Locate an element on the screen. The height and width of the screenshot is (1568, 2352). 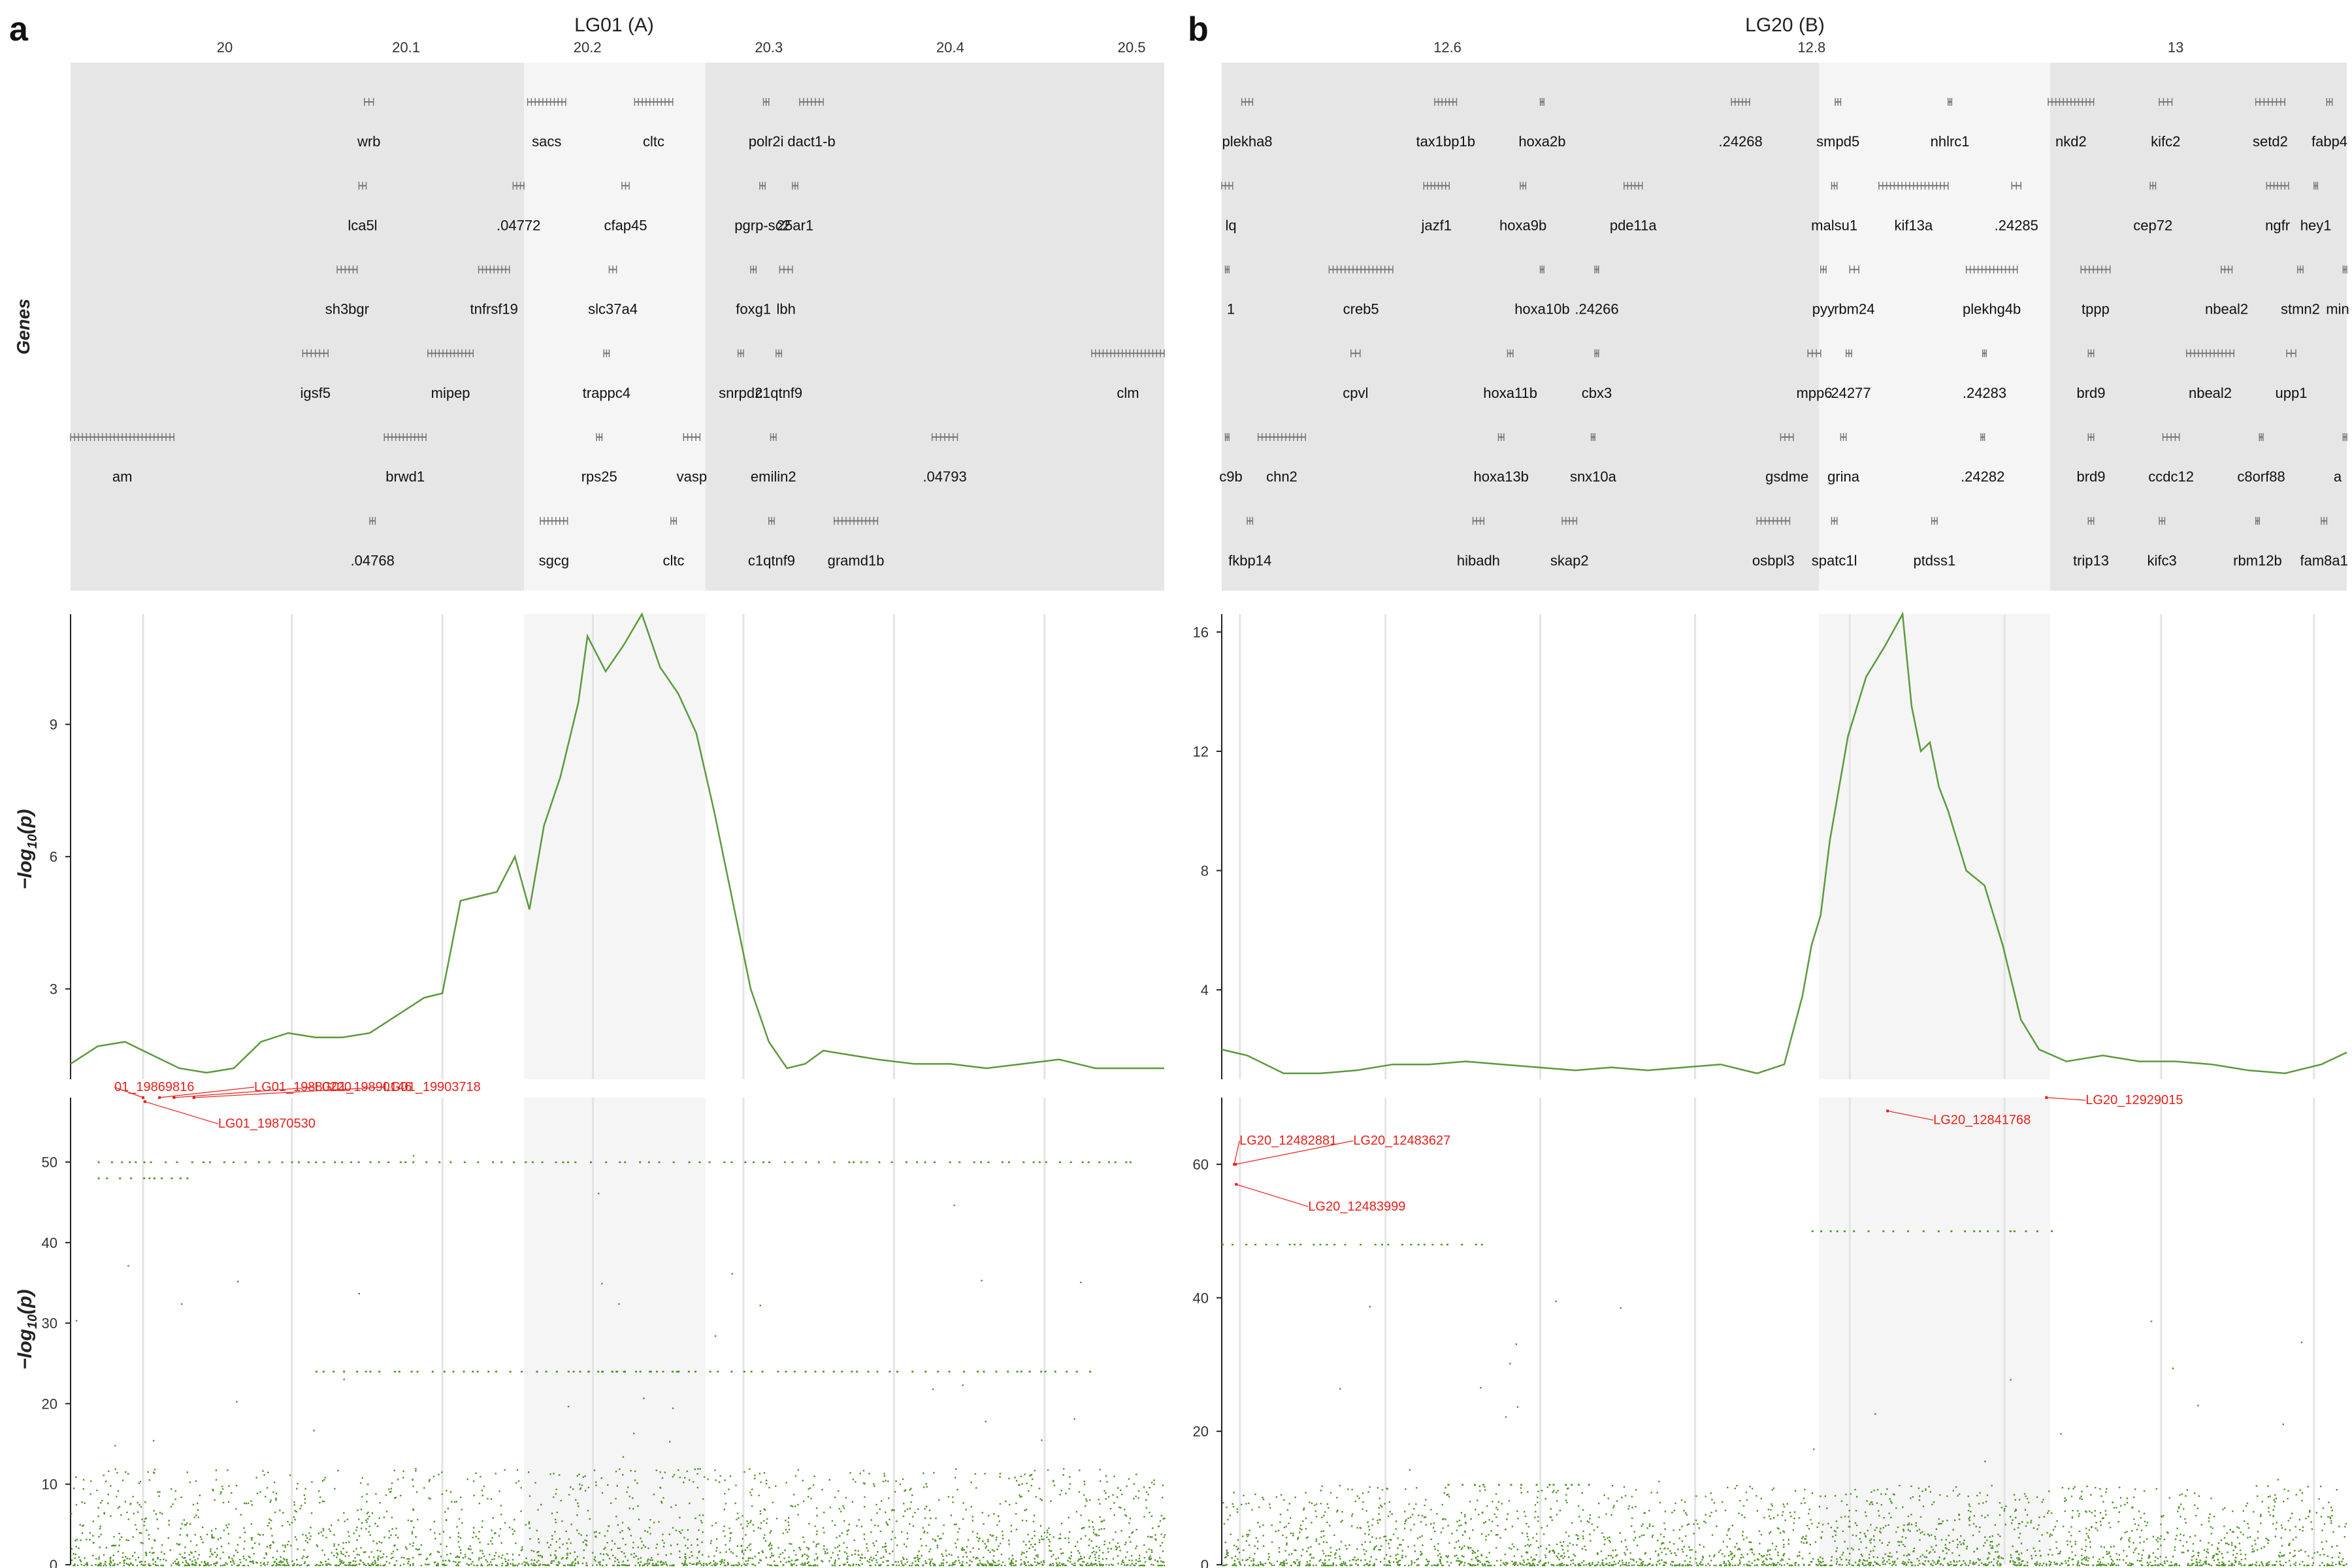
gene-label: hibadh is located at coordinates (1478, 560).